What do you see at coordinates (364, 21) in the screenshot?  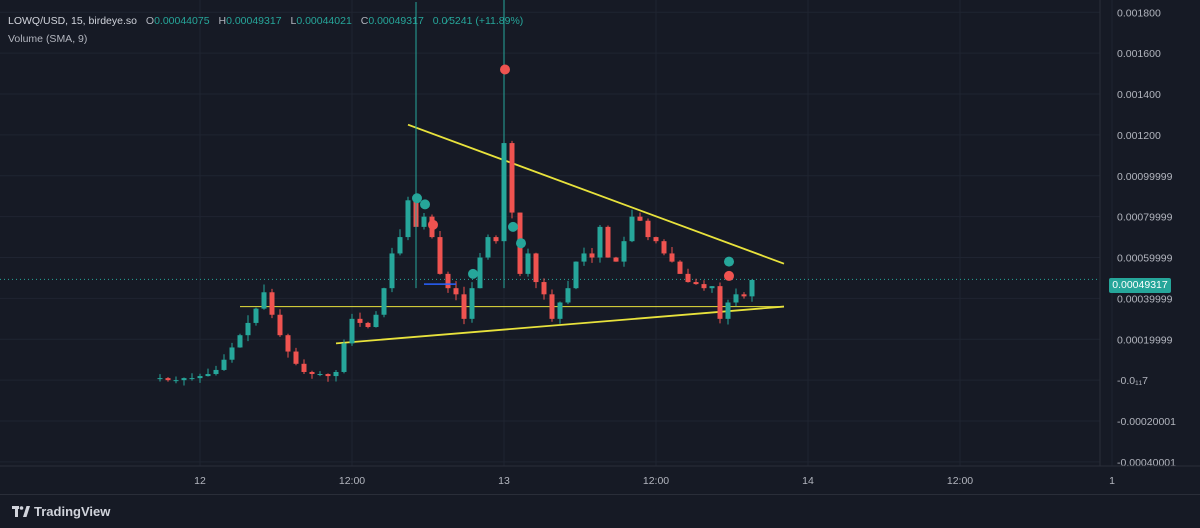 I see `close-label: C` at bounding box center [364, 21].